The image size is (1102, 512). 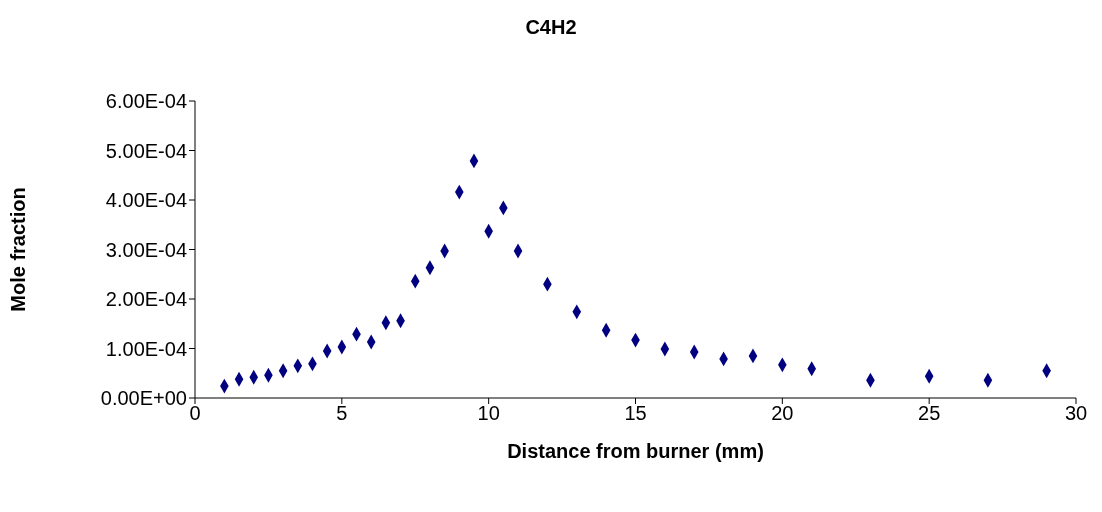 What do you see at coordinates (195, 413) in the screenshot?
I see `x-tick-label: 0` at bounding box center [195, 413].